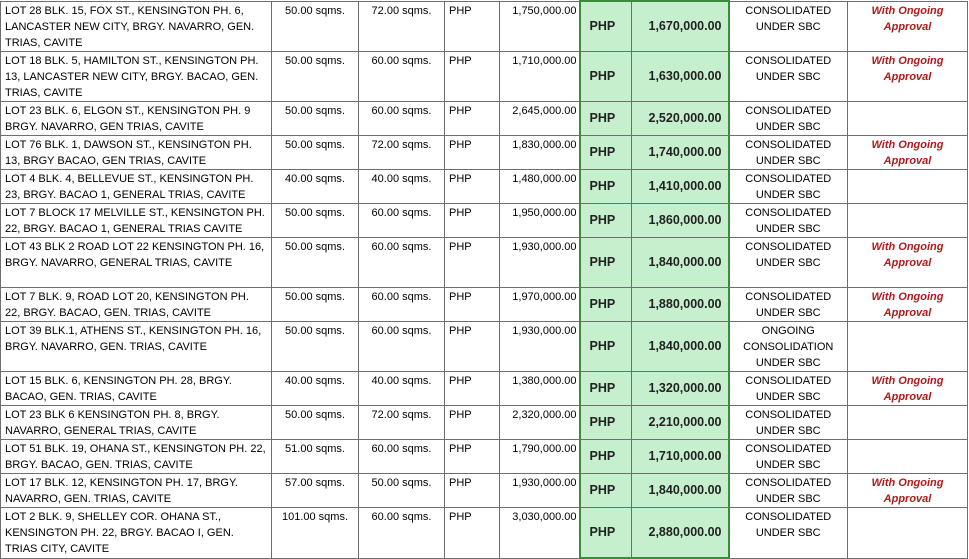 The width and height of the screenshot is (969, 559). I want to click on original-price: 1,830,000.00, so click(539, 152).